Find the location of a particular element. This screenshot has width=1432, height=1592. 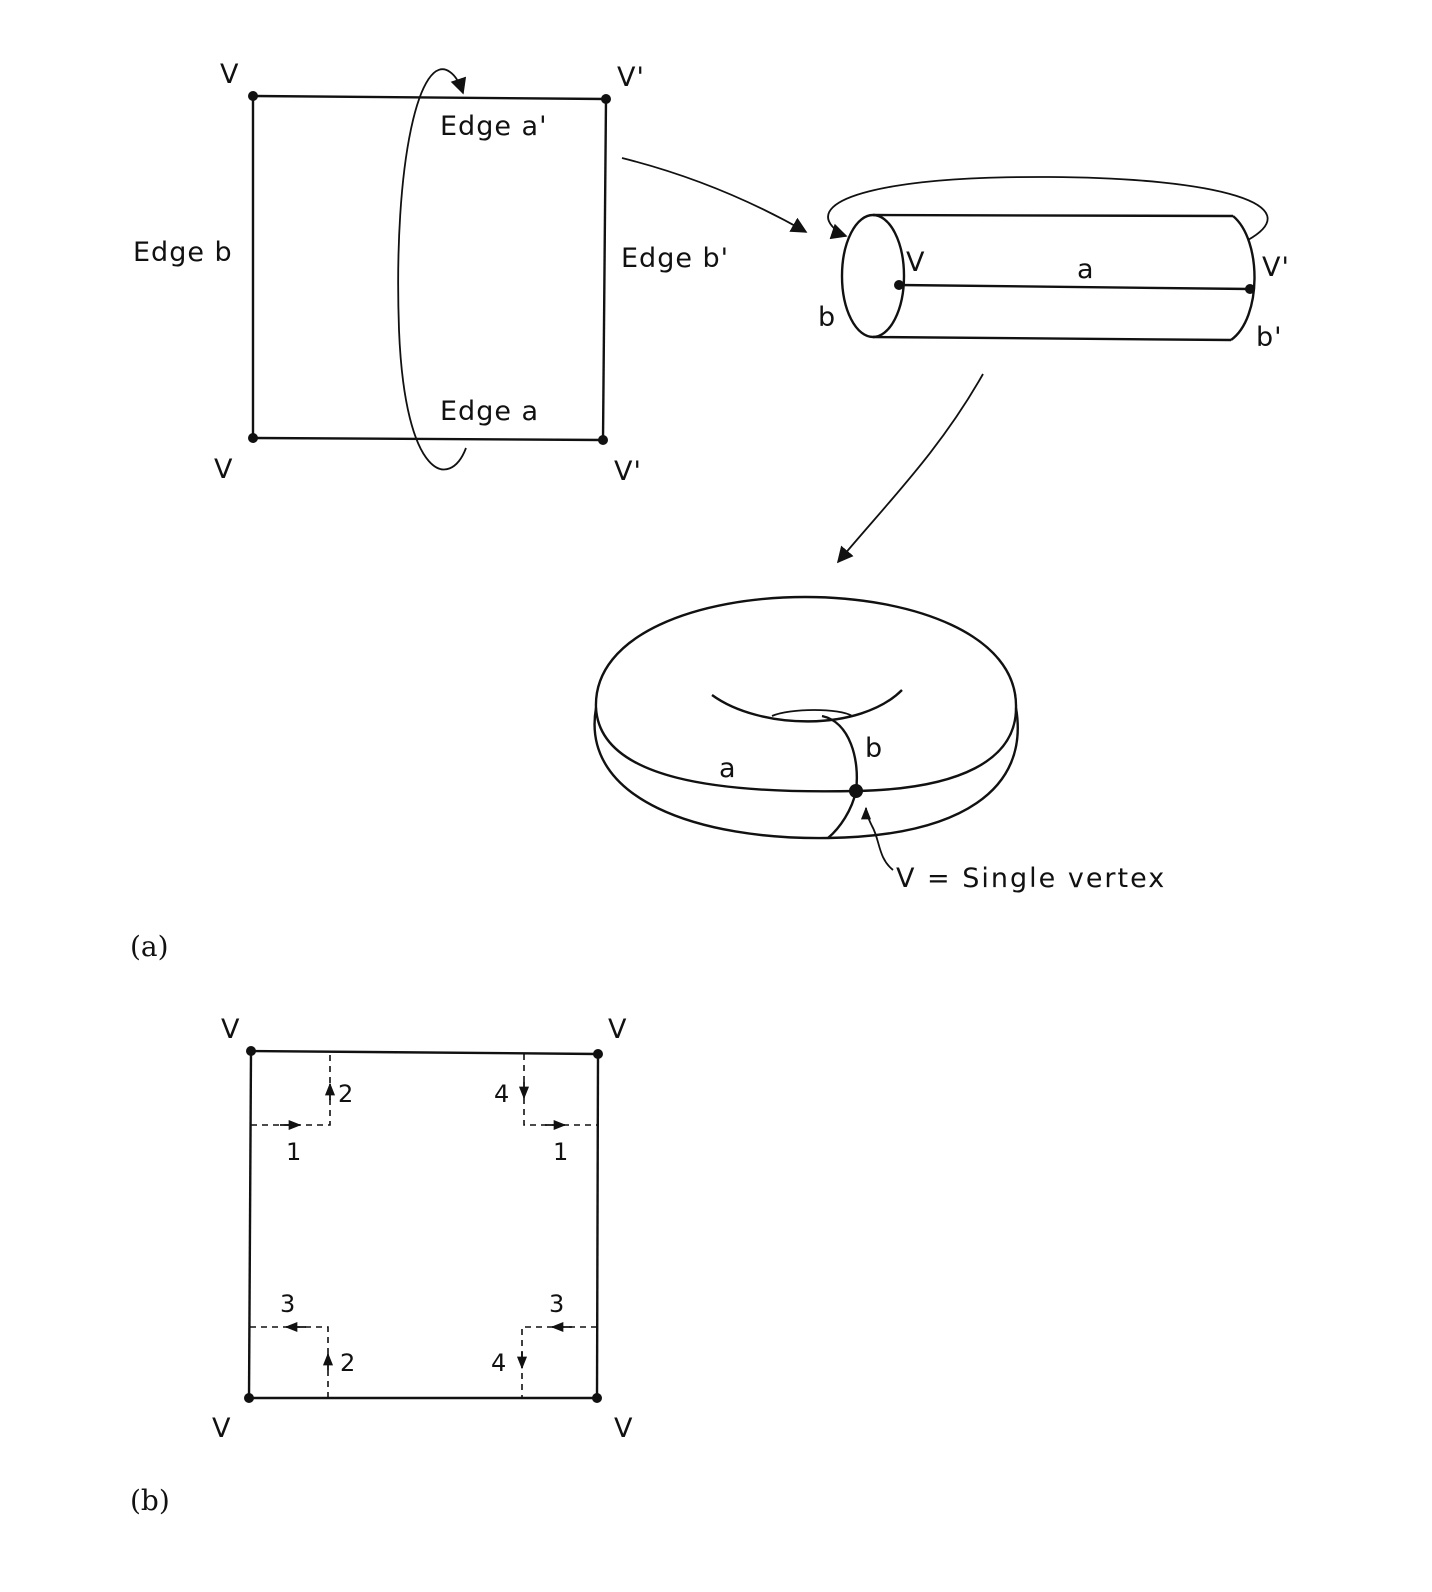

torus-diagram: a b V = Single vertex is located at coordinates (879, 744).